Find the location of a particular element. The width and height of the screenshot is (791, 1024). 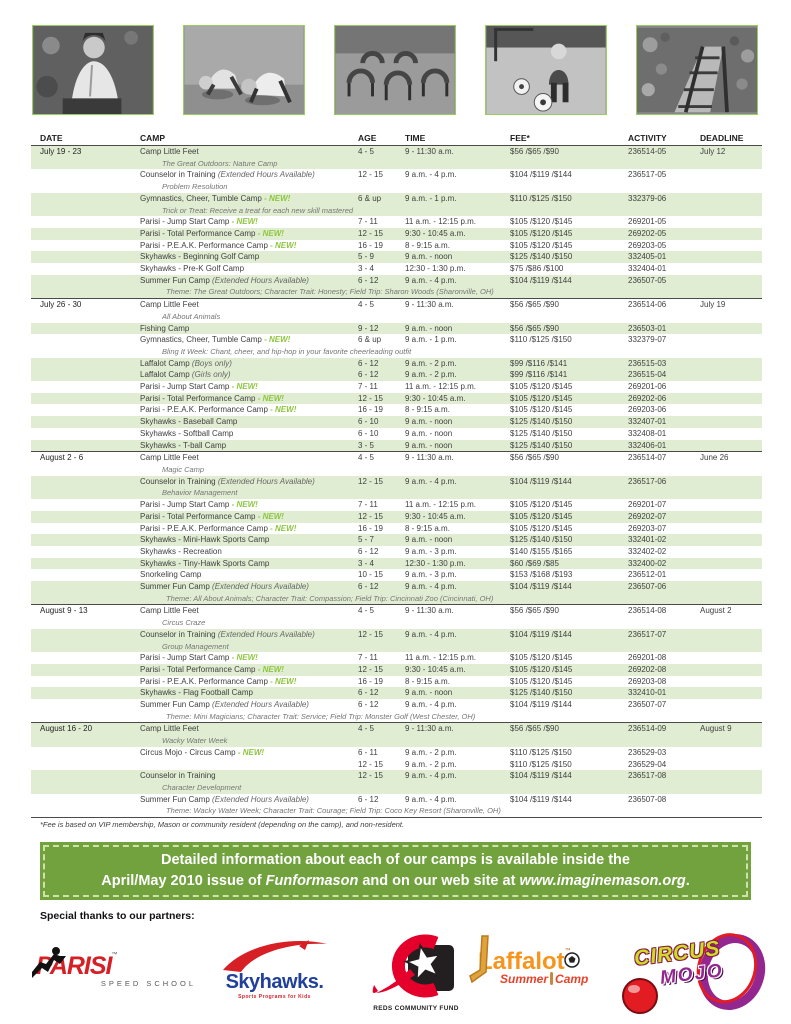

camp-subtitle: Wacky Water Week is located at coordinates (195, 741).